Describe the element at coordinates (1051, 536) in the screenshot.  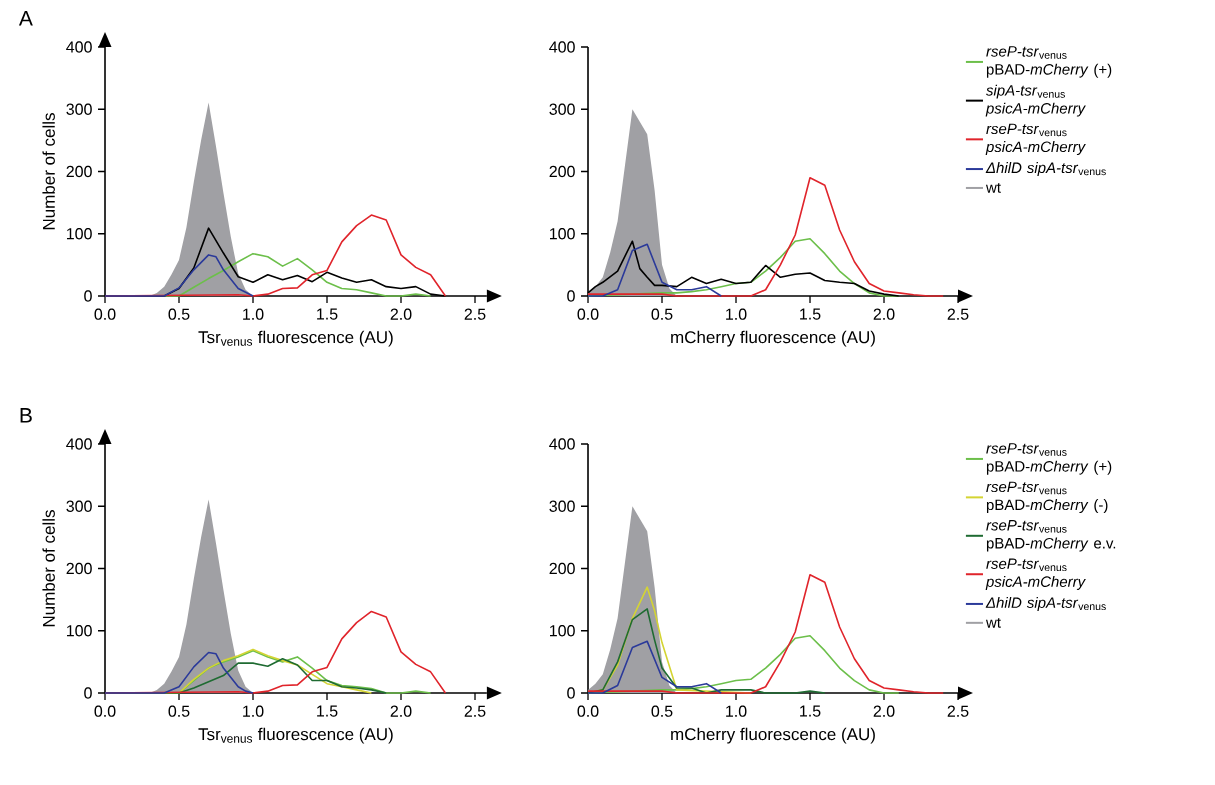
I see `legend-label: rseP-tsr$_{venus}$ pBAD-mCherry e.v.` at that location.